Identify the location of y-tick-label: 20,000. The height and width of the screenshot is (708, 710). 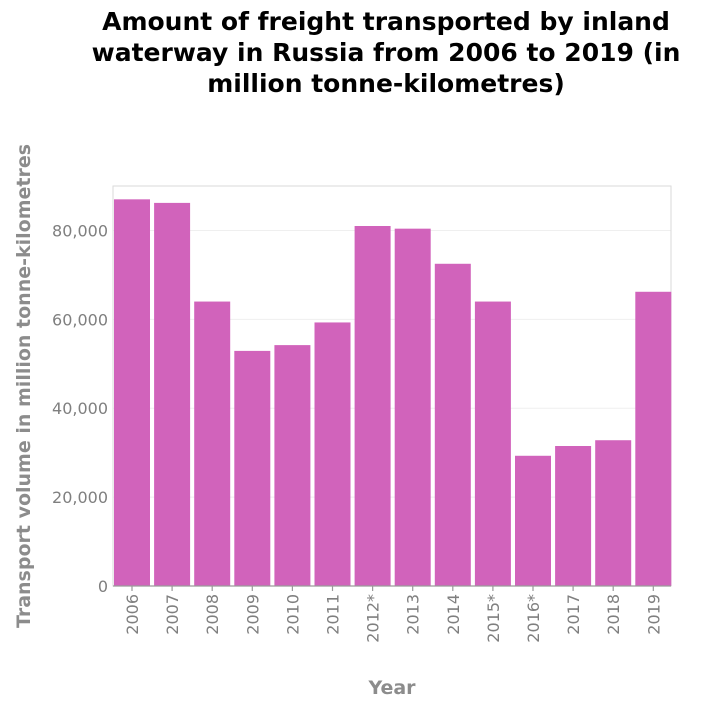
(80, 497).